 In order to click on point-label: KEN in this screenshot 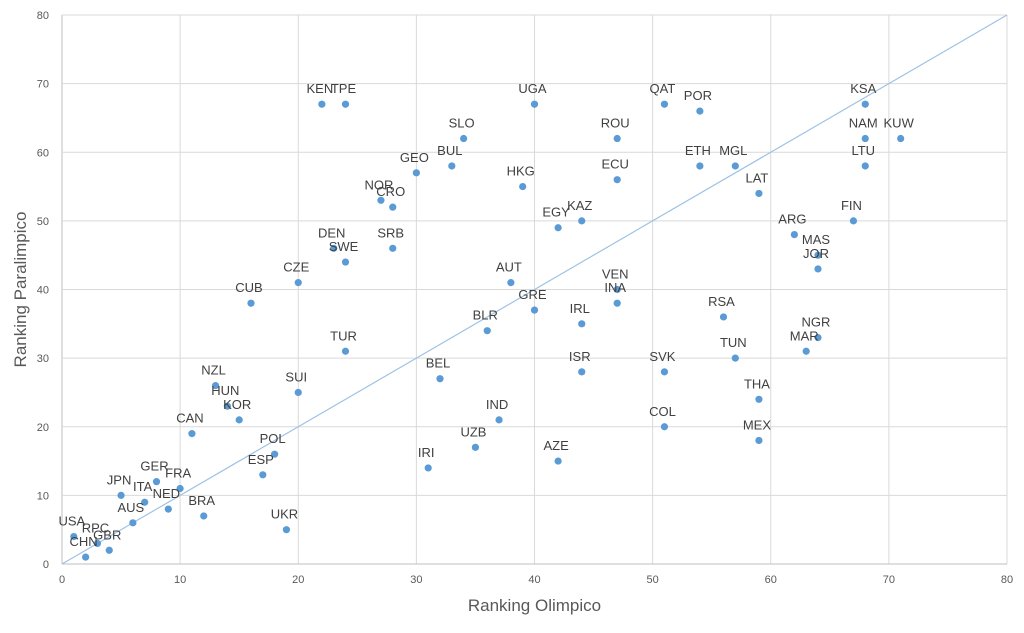, I will do `click(320, 88)`.